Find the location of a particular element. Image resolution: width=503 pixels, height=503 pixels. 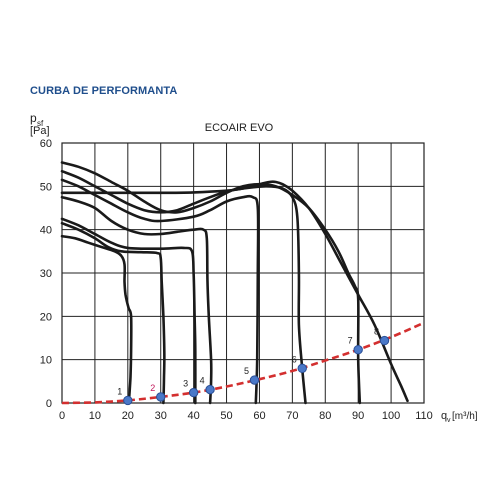

x-tick-label: 80 is located at coordinates (325, 416).